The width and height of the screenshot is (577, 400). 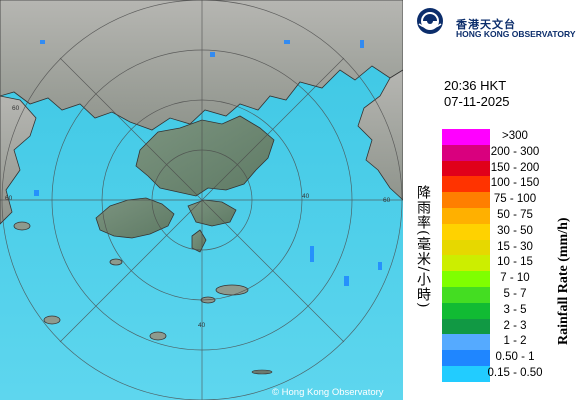 I want to click on legend-label: 50 - 75, so click(x=515, y=214).